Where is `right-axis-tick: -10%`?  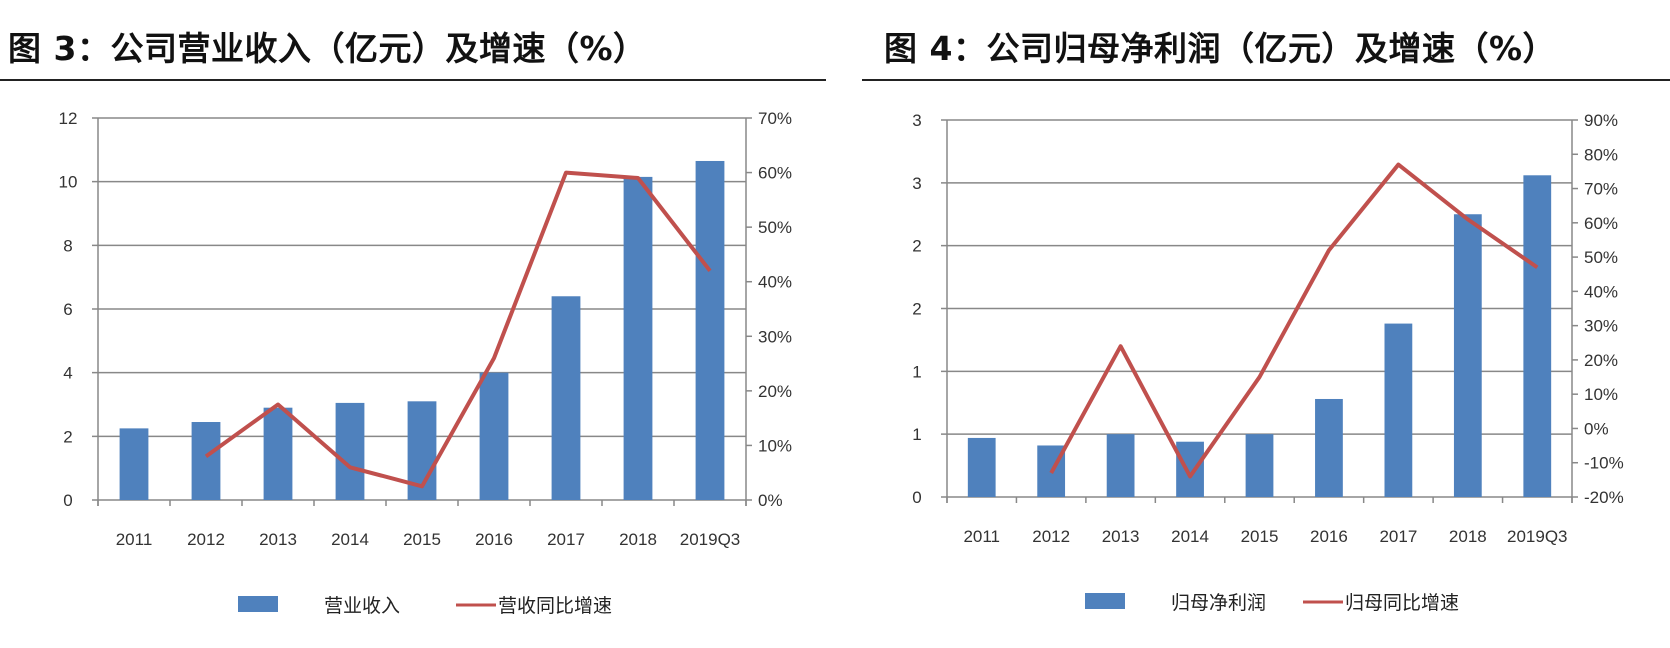 right-axis-tick: -10% is located at coordinates (1604, 463).